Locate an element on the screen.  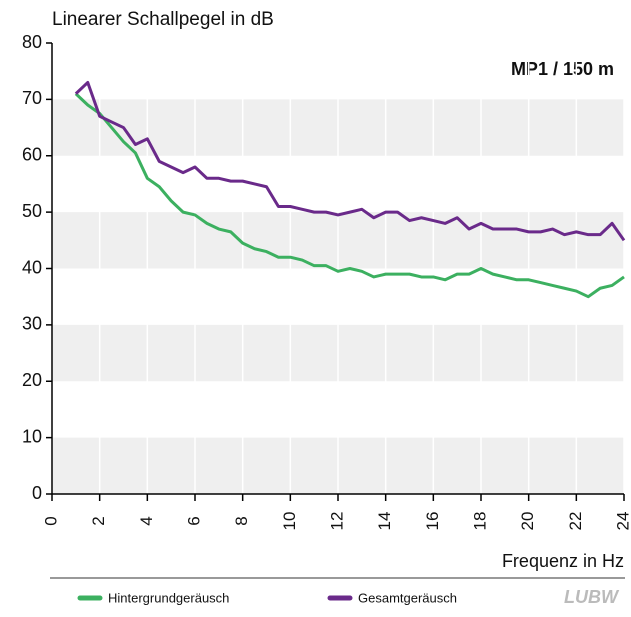
legend-label: Gesamtgeräusch is located at coordinates (407, 597).